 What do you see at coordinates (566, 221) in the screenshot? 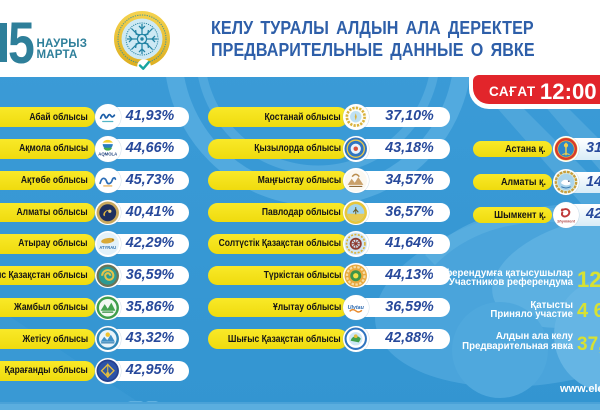
I see `svg-text: Shymkent` at bounding box center [566, 221].